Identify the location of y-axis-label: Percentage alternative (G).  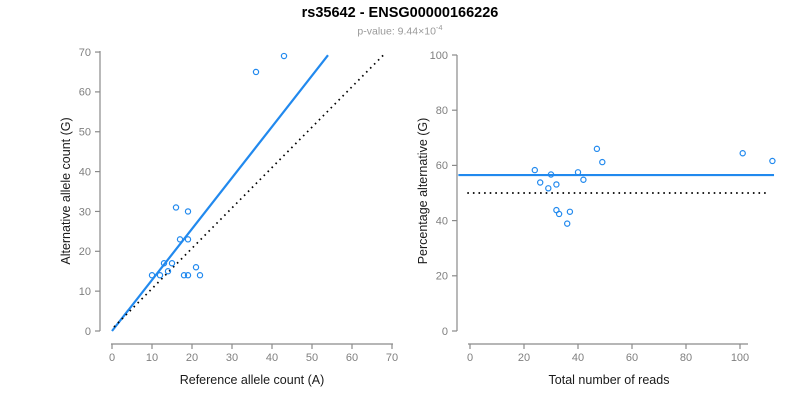
(423, 191).